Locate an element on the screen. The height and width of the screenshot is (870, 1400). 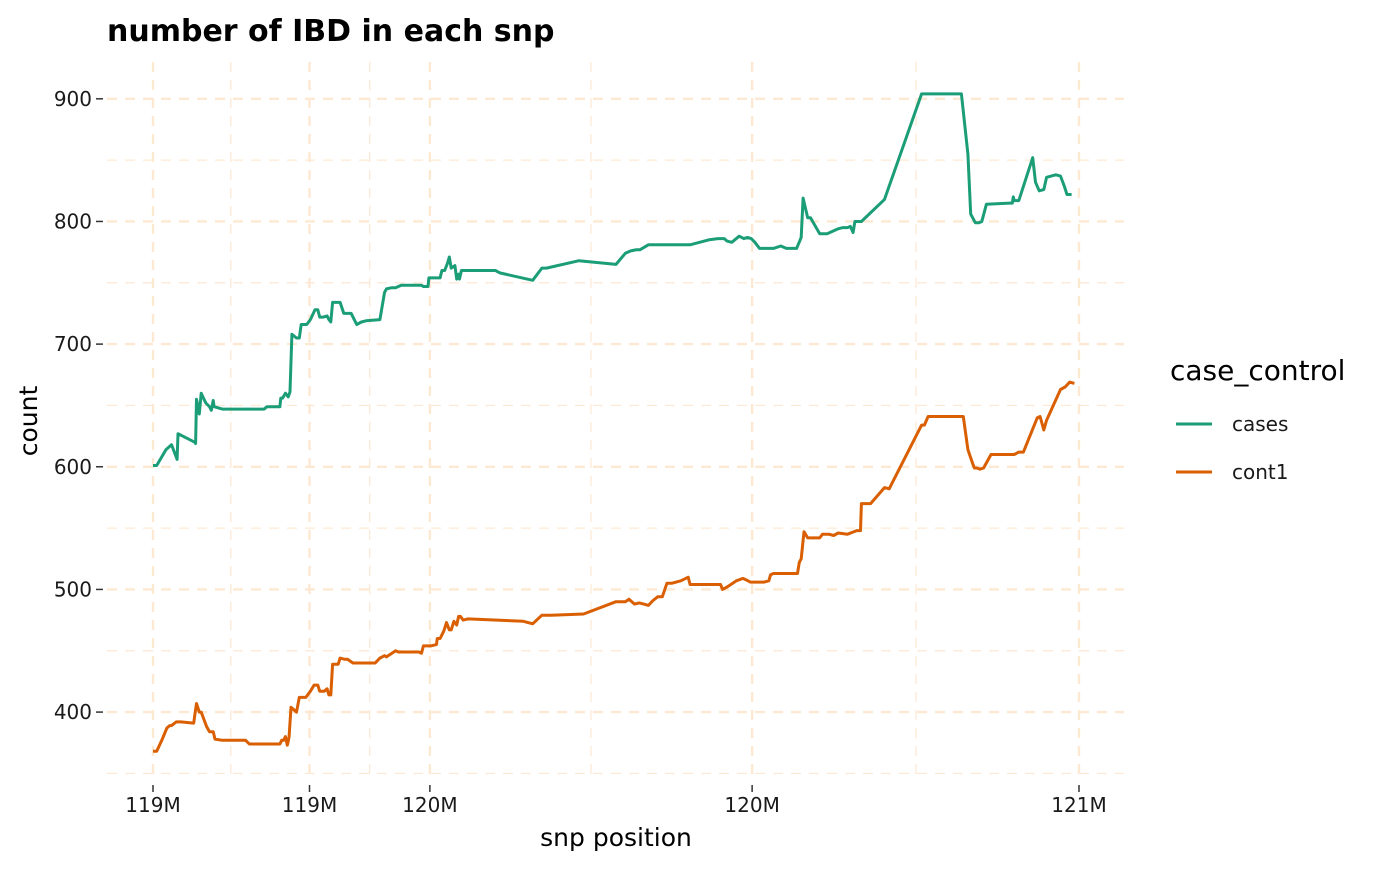
y-tick-label: 900 is located at coordinates (73, 99).